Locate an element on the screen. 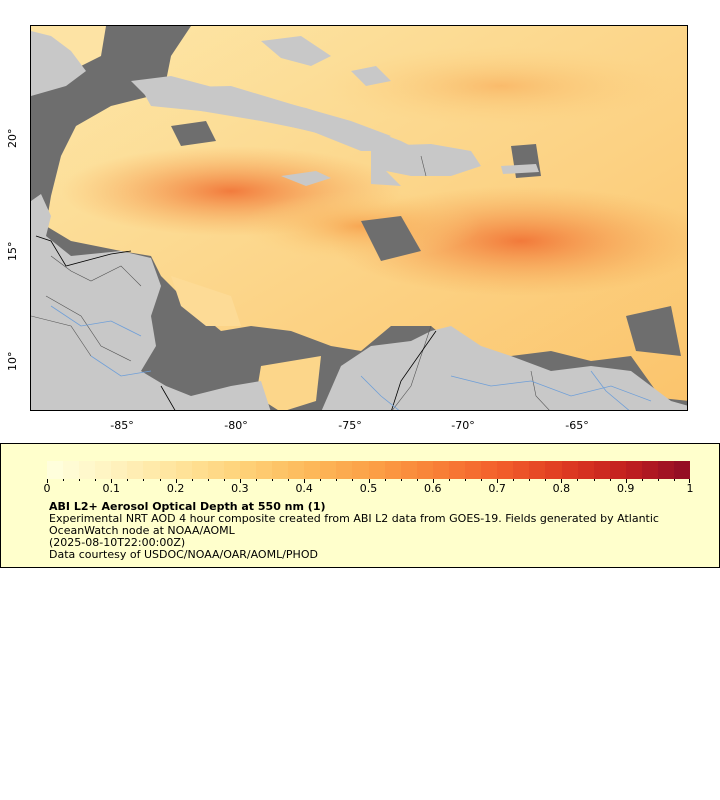 This screenshot has height=800, width=720. colorbar is located at coordinates (369, 470).